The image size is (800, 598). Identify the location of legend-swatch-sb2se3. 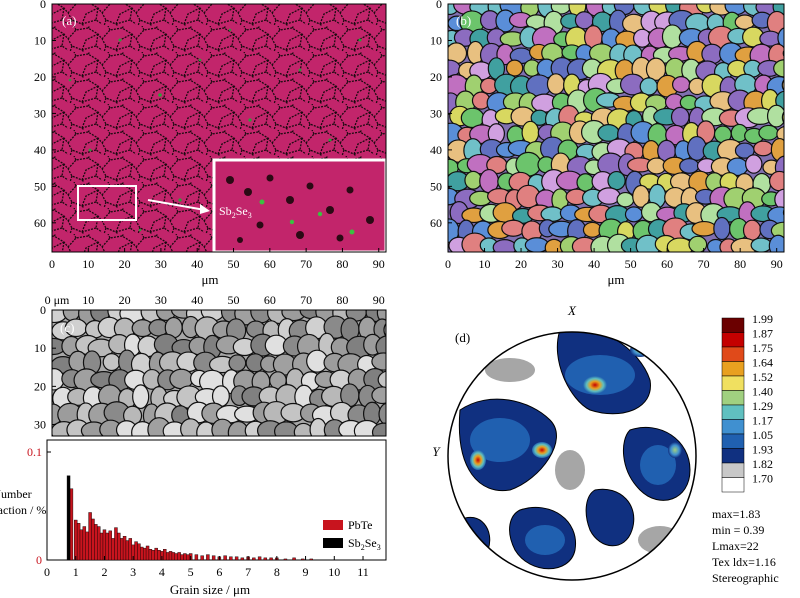
(333, 543).